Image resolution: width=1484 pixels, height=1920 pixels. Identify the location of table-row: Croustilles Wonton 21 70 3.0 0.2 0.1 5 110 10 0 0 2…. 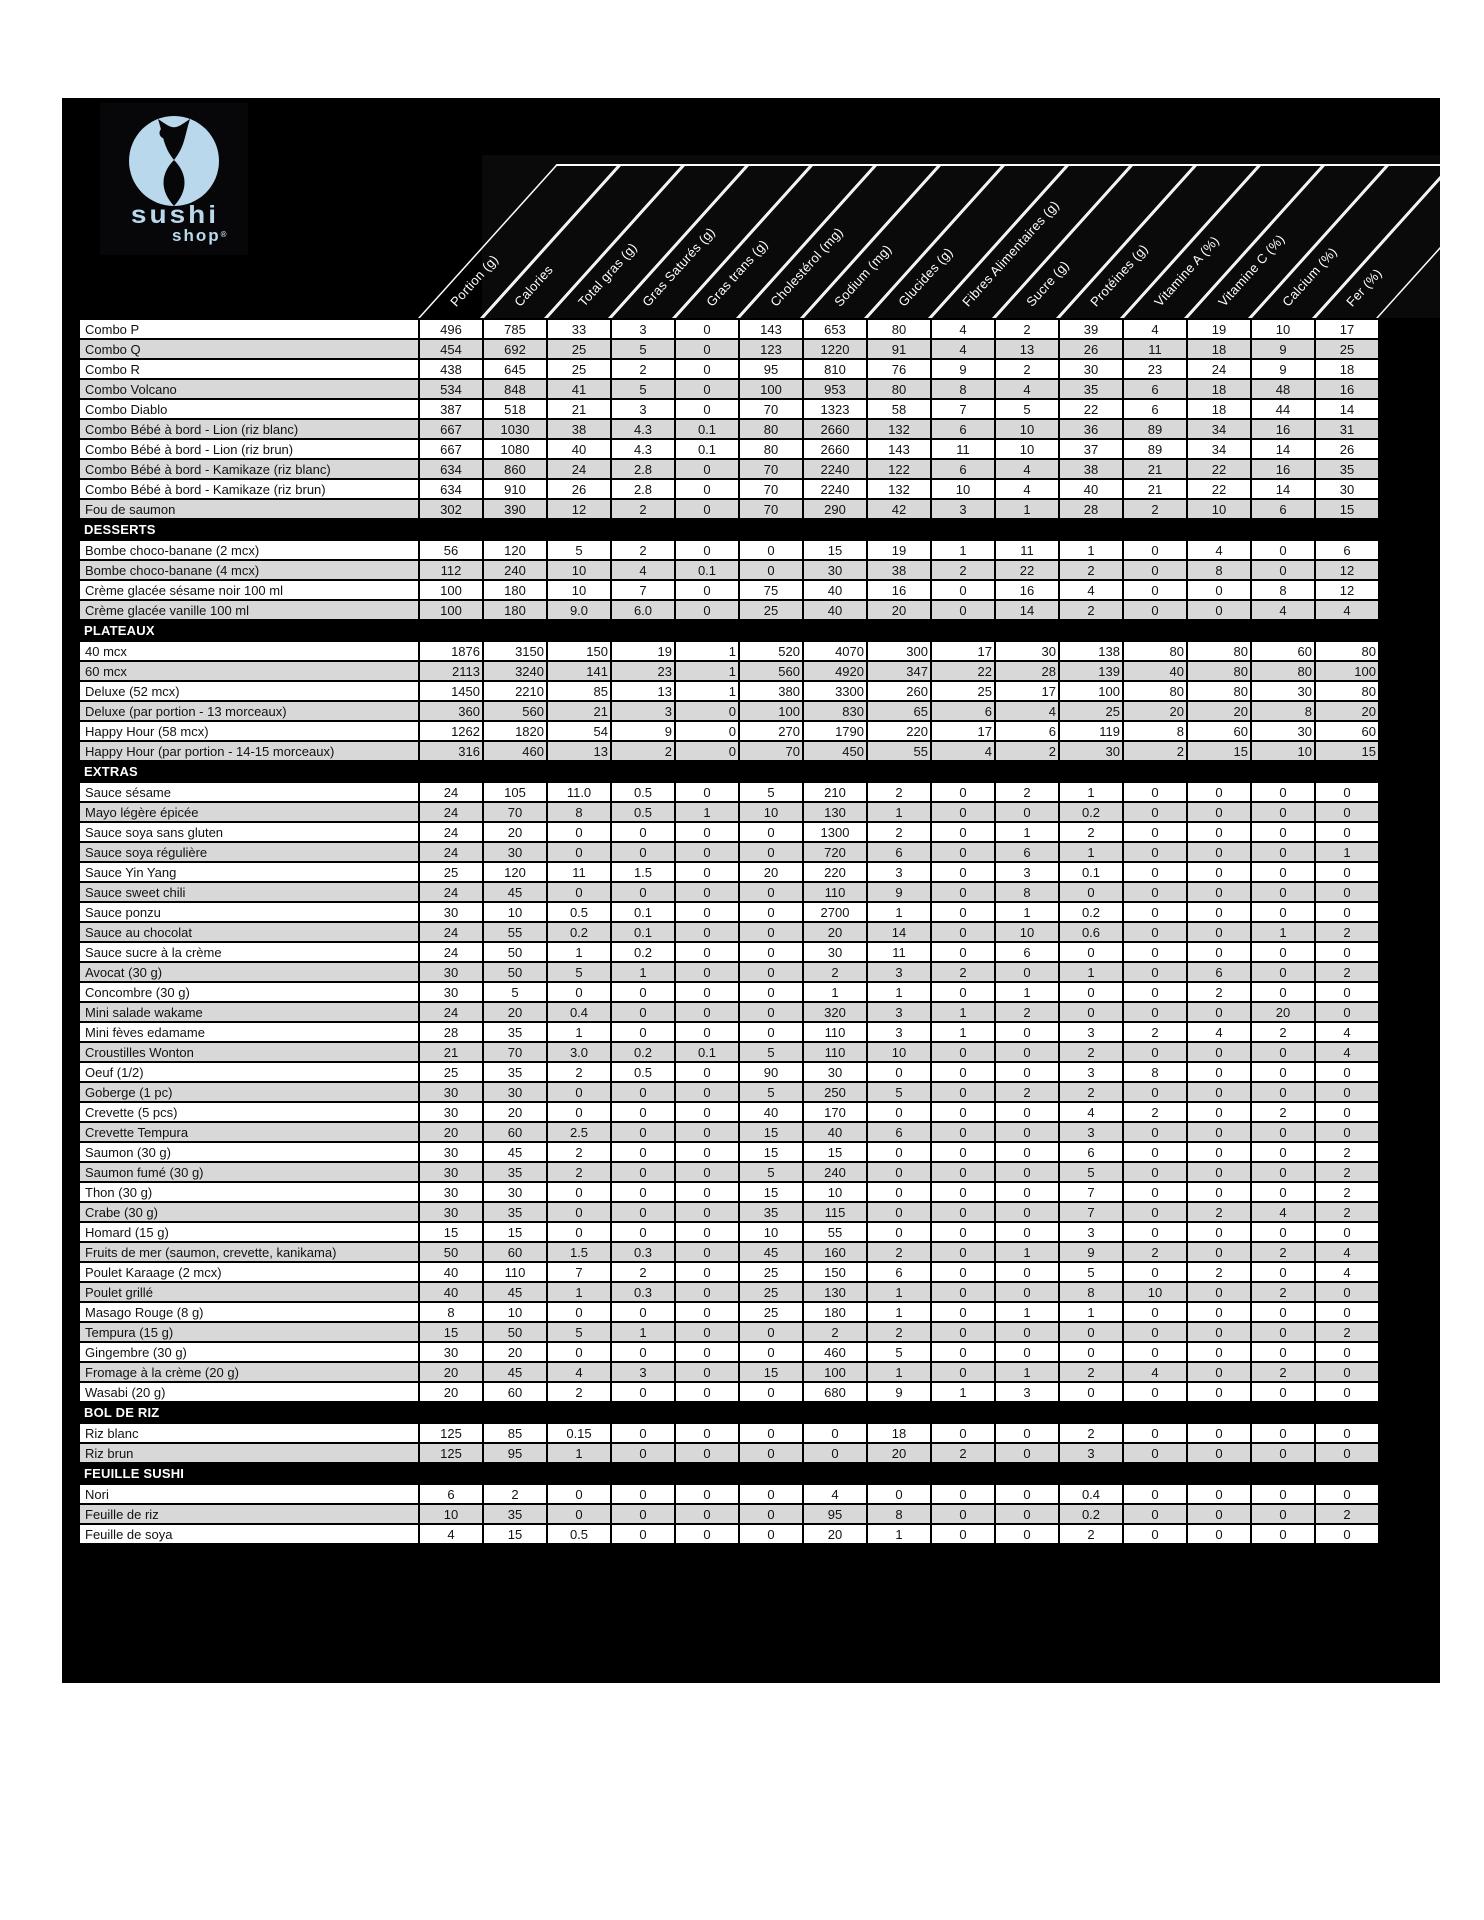
(729, 1052).